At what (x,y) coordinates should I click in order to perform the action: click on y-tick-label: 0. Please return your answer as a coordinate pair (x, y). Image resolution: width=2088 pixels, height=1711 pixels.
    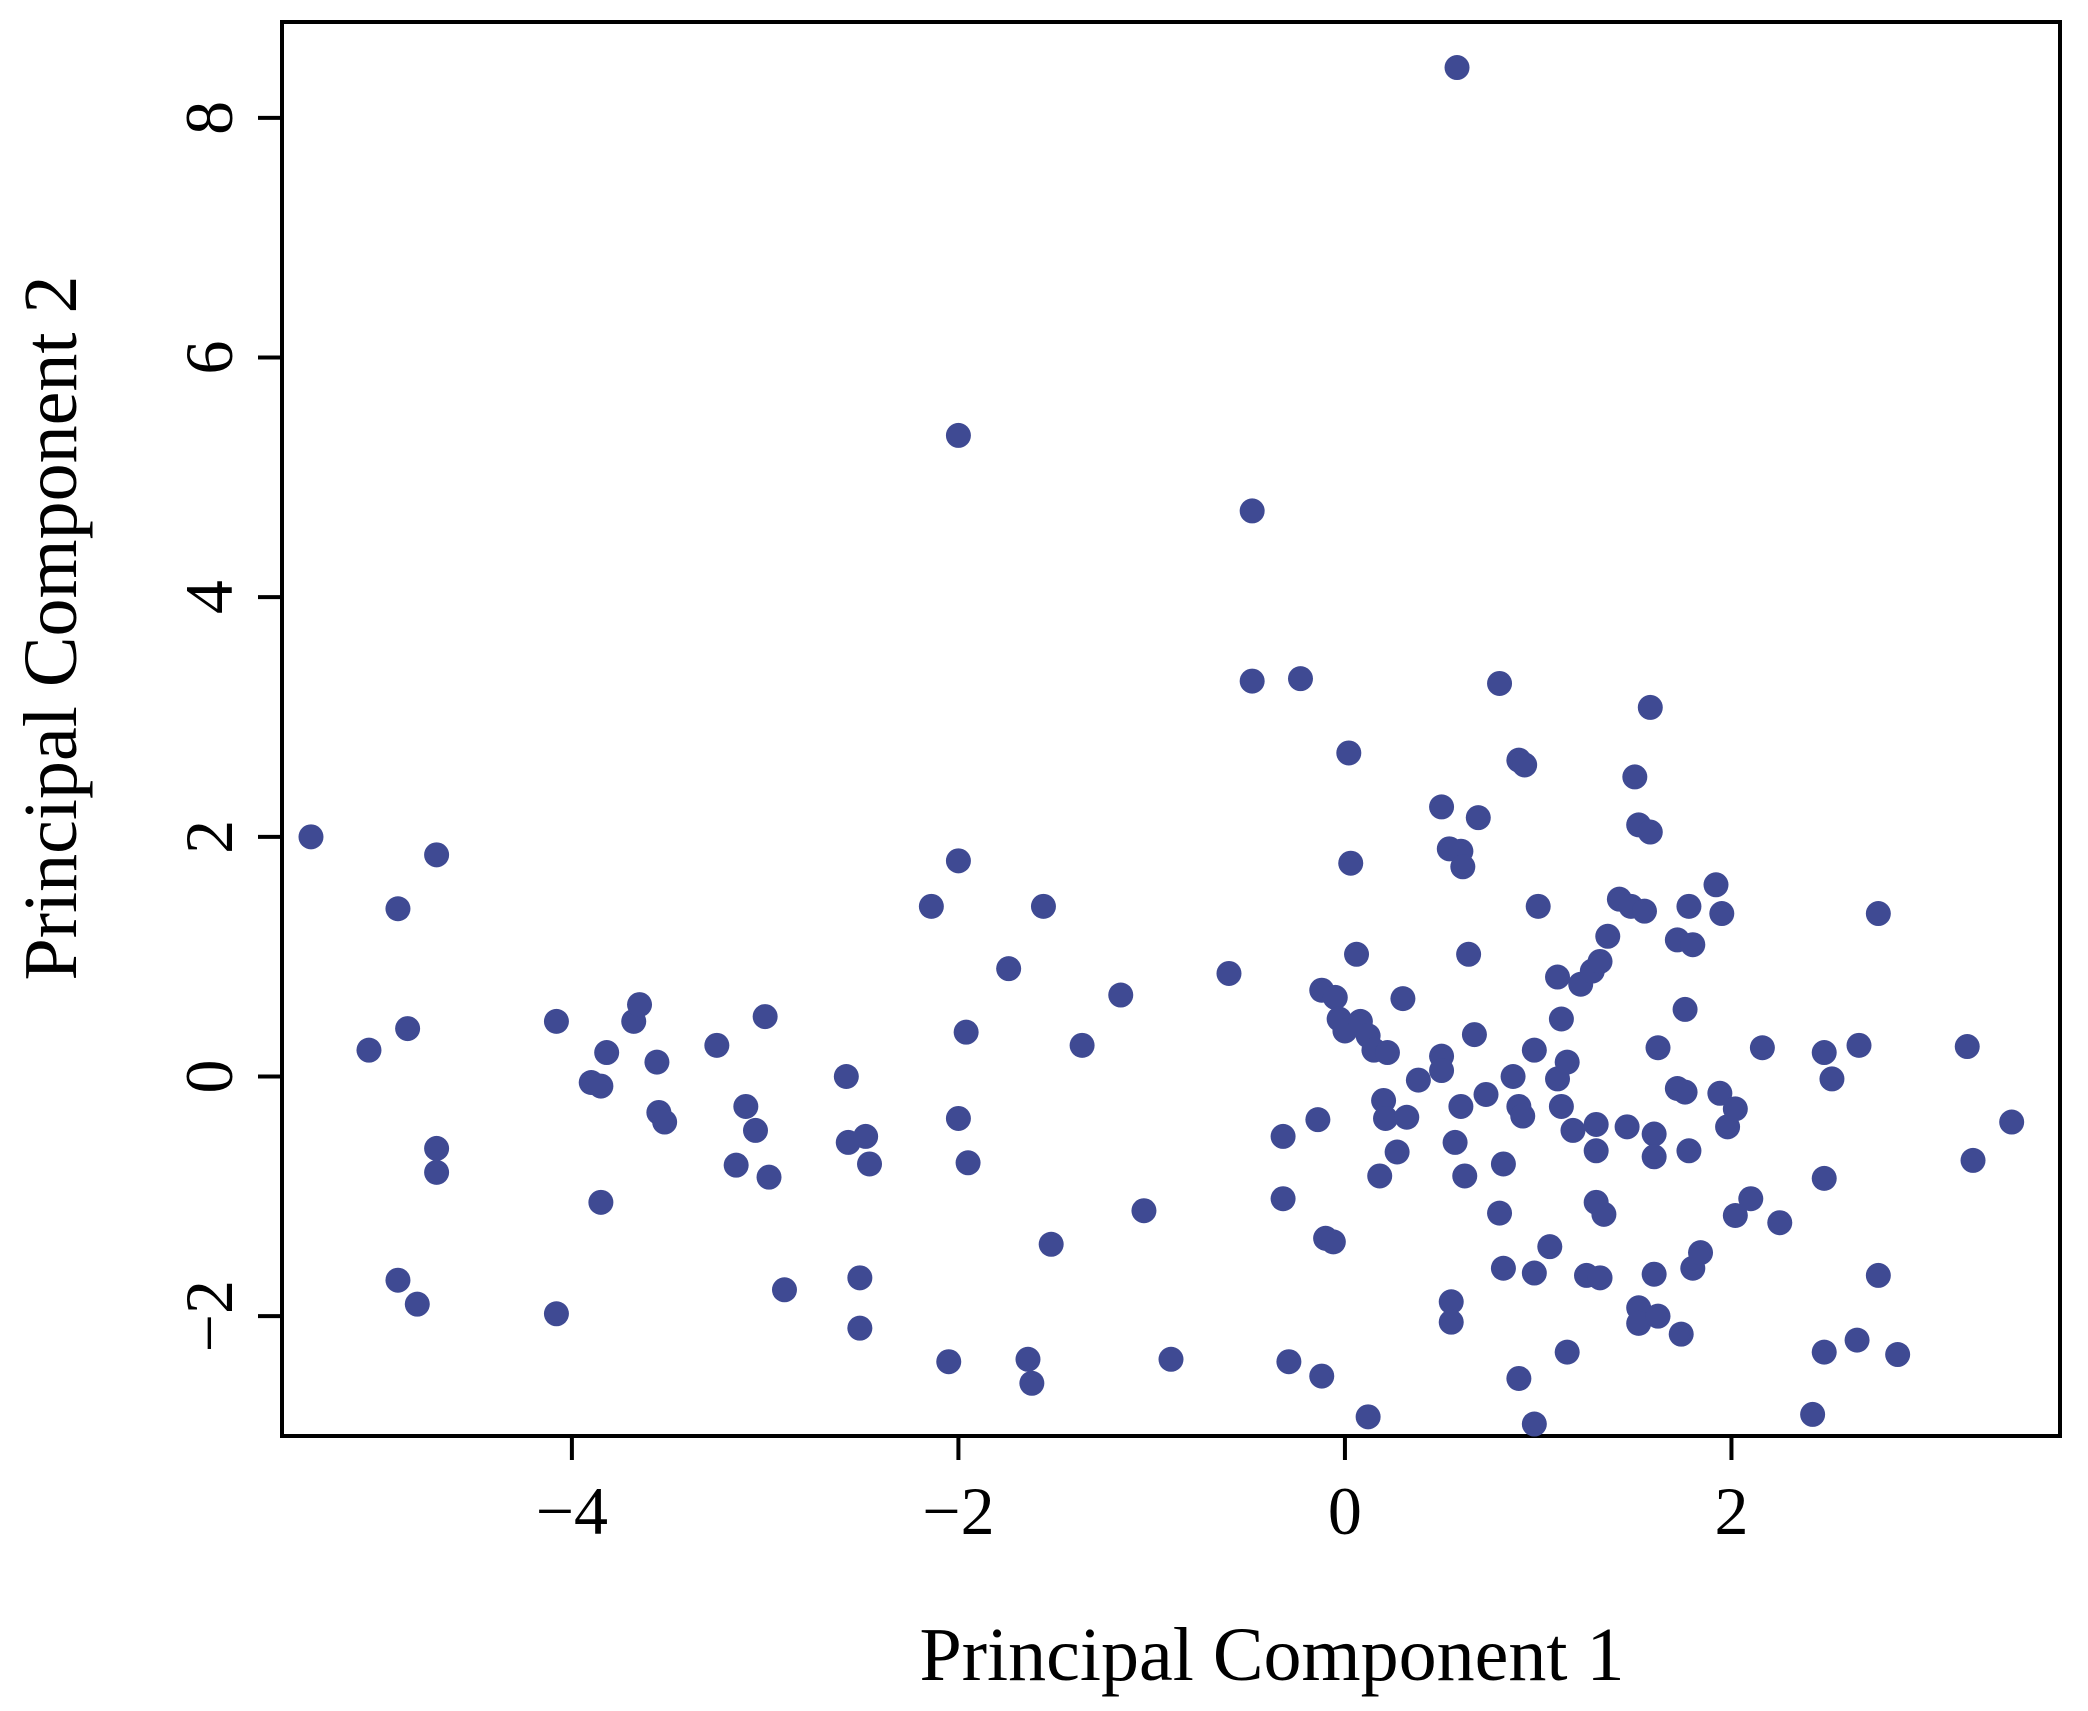
    Looking at the image, I should click on (209, 1077).